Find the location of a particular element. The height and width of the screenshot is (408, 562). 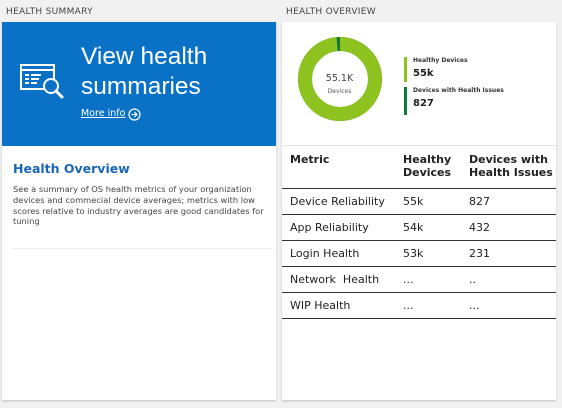

legend-healthy-swatch is located at coordinates (405, 69).